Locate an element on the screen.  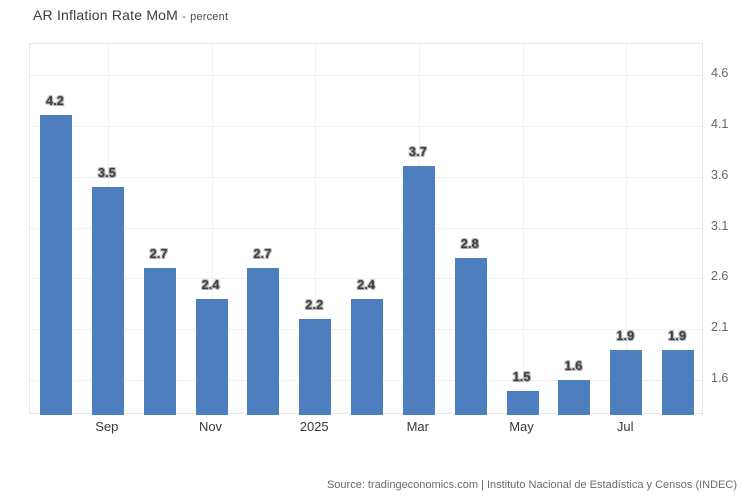
x-tick-label: Jul is located at coordinates (625, 426).